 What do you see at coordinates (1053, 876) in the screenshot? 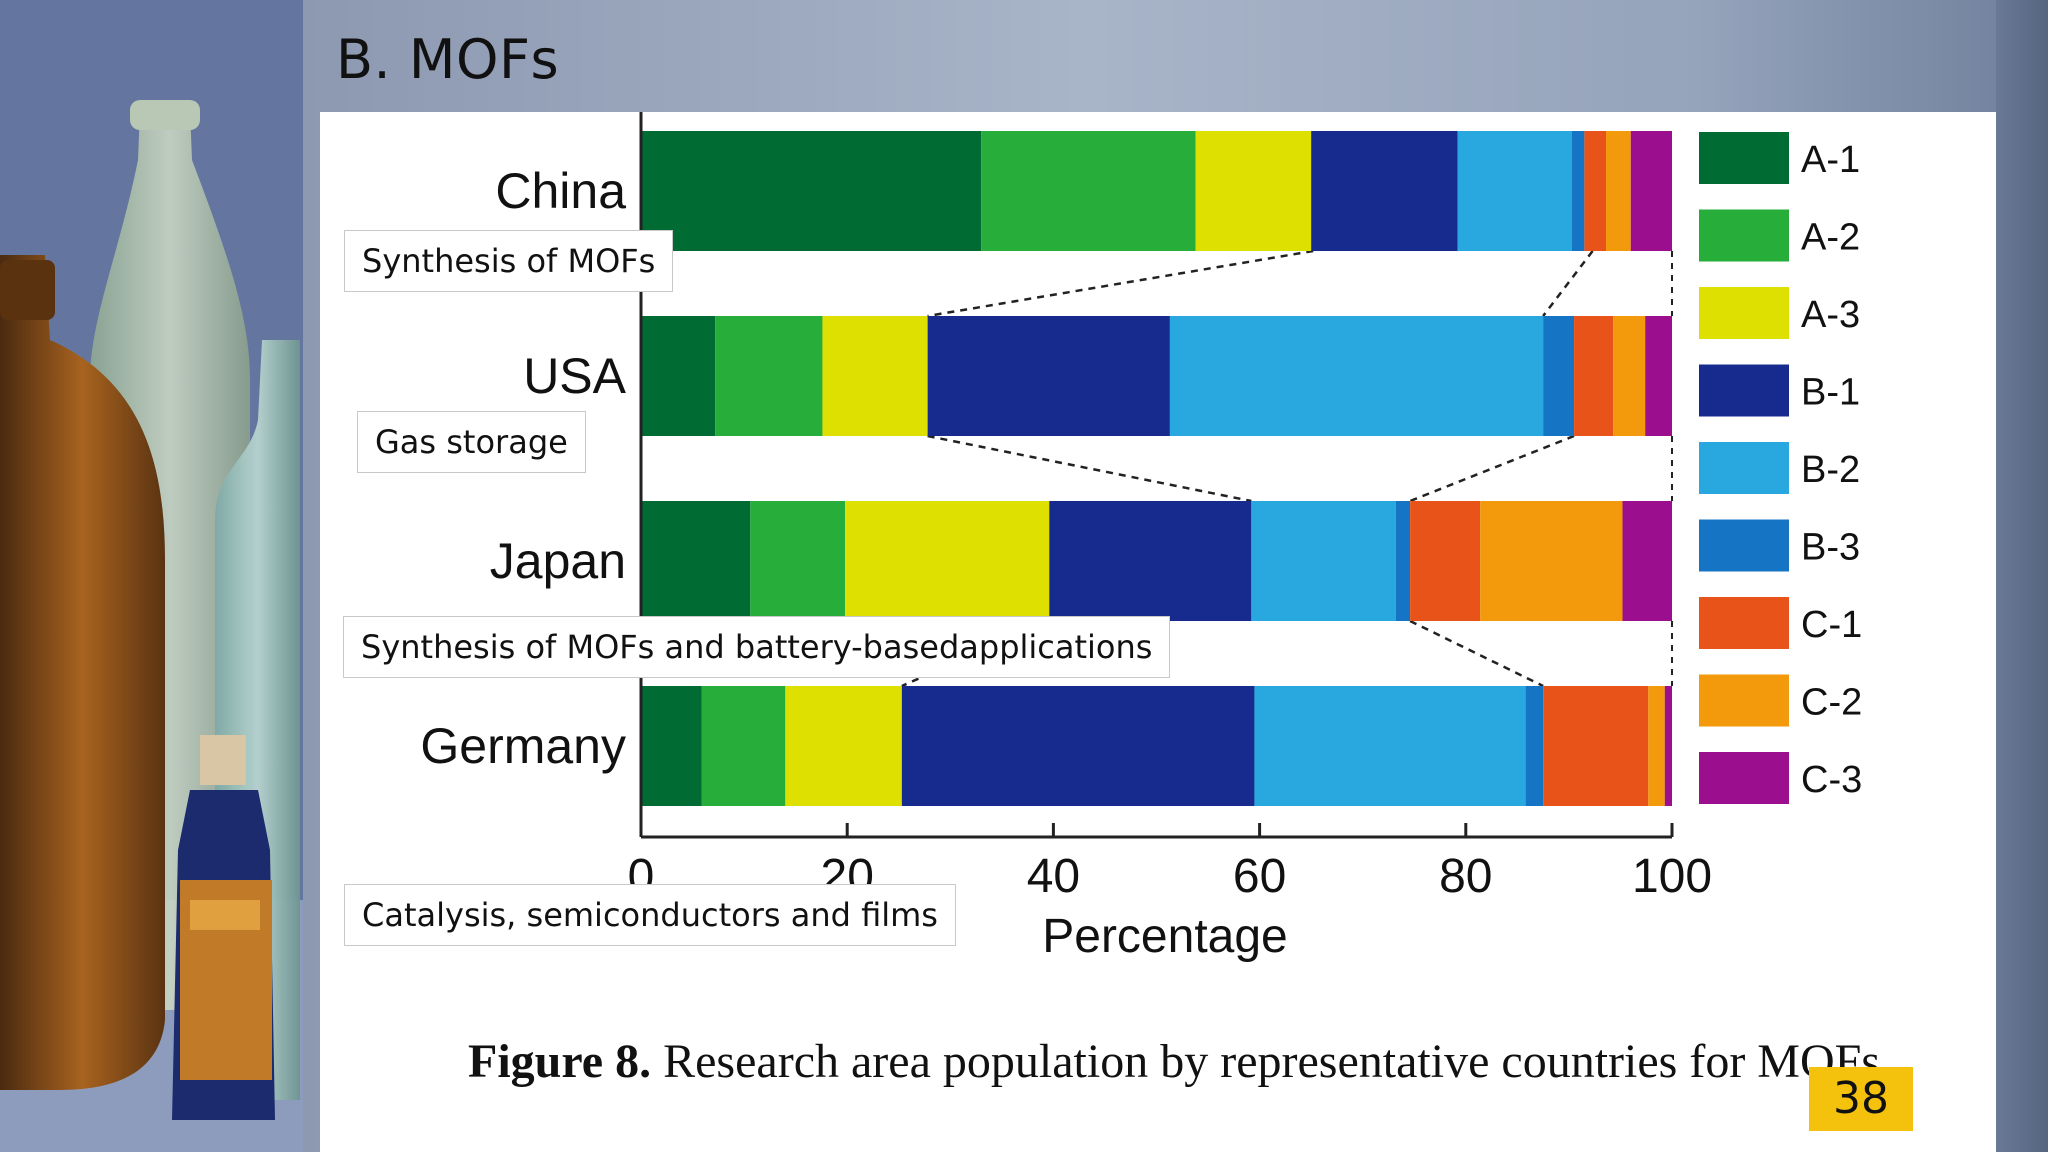
I see `x-tick-label-40: 40` at bounding box center [1053, 876].